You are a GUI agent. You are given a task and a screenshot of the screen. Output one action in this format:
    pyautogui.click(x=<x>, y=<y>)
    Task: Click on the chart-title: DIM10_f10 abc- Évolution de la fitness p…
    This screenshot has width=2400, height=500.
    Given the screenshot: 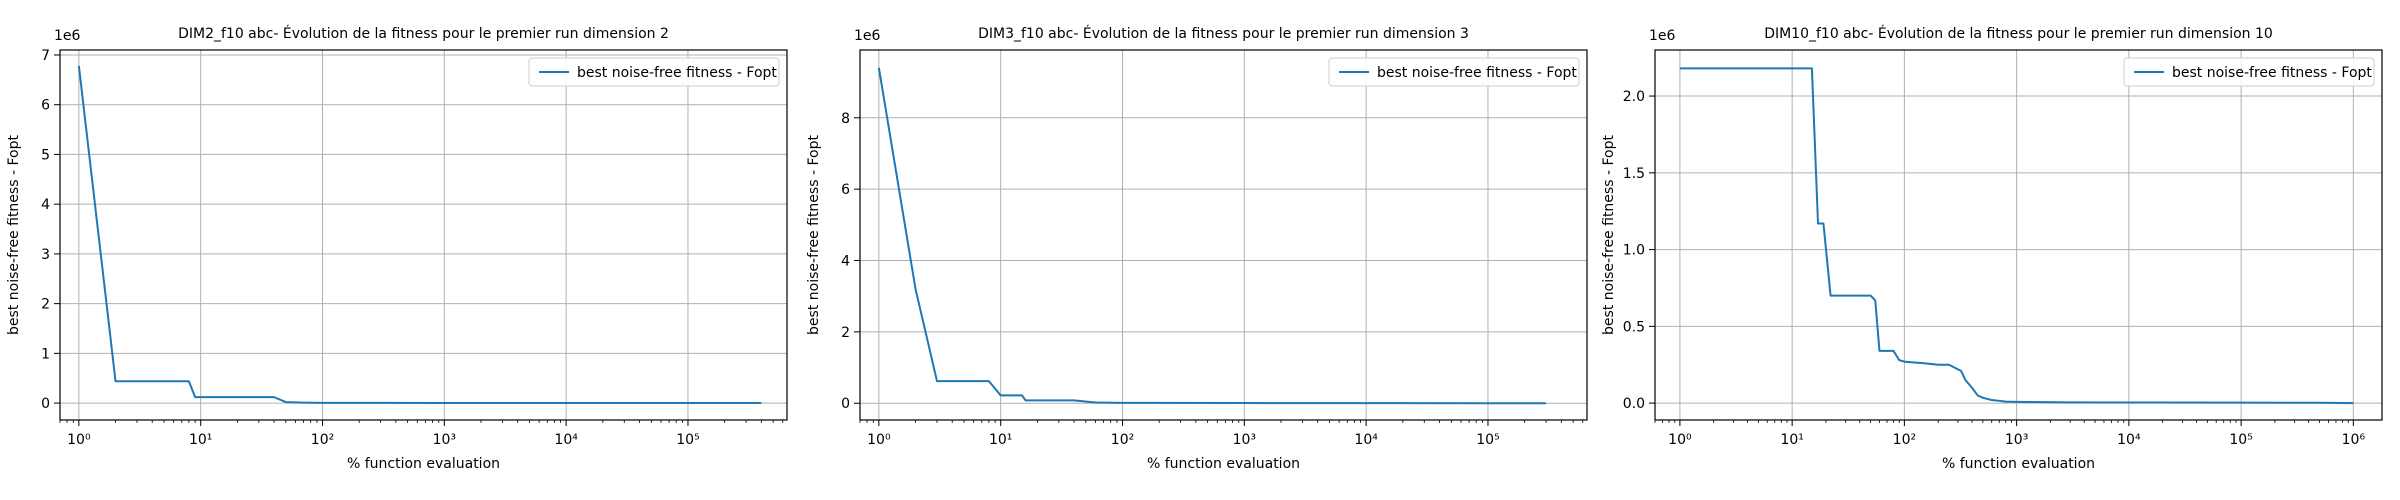 What is the action you would take?
    pyautogui.click(x=2018, y=33)
    